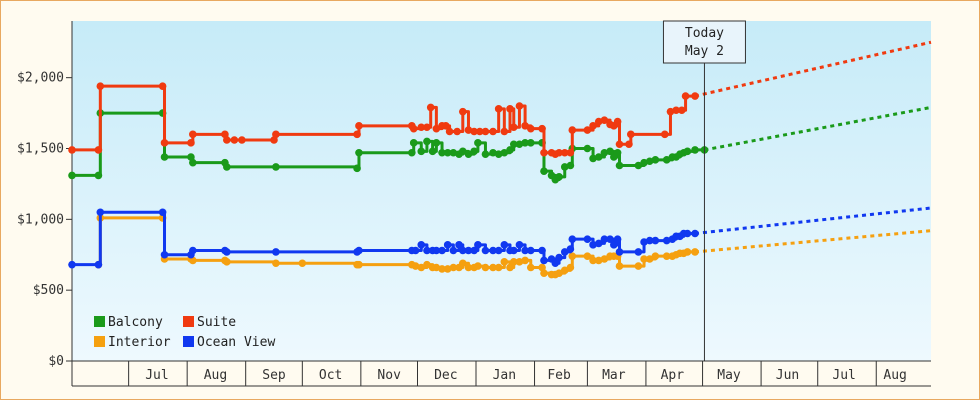 This screenshot has width=980, height=400. Describe the element at coordinates (330, 375) in the screenshot. I see `x-month-label: Oct` at that location.